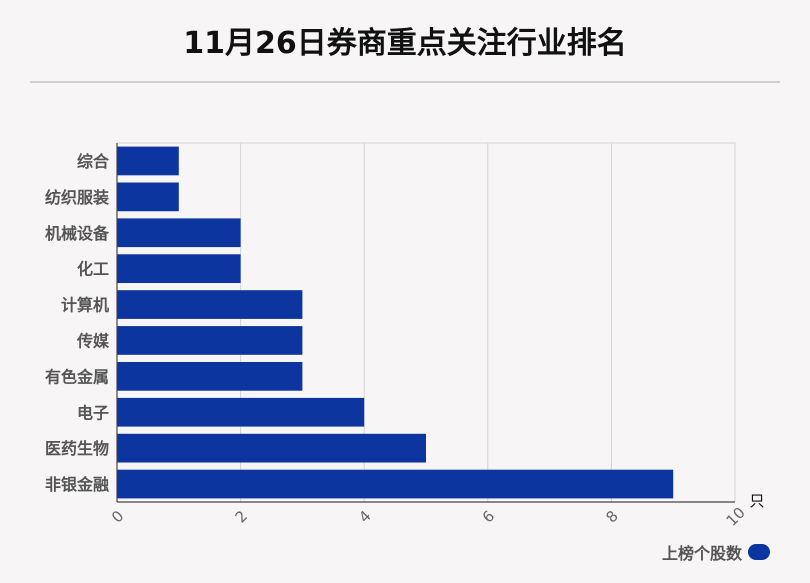 This screenshot has width=810, height=583. What do you see at coordinates (93, 412) in the screenshot?
I see `category-label: 电子` at bounding box center [93, 412].